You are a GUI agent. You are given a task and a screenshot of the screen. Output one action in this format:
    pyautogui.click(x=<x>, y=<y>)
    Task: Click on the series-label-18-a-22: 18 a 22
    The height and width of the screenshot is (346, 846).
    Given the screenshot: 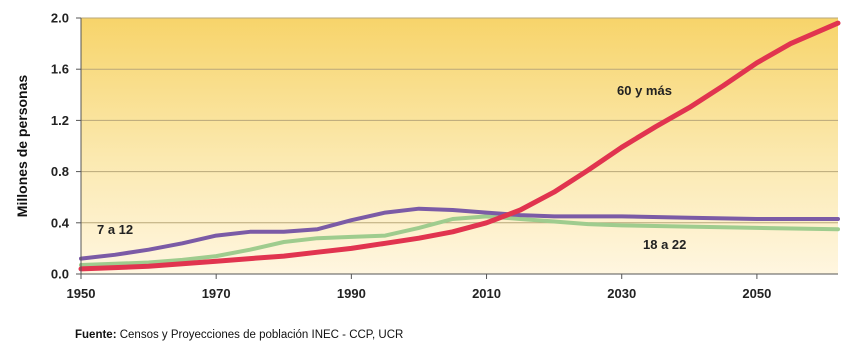 What is the action you would take?
    pyautogui.click(x=664, y=244)
    